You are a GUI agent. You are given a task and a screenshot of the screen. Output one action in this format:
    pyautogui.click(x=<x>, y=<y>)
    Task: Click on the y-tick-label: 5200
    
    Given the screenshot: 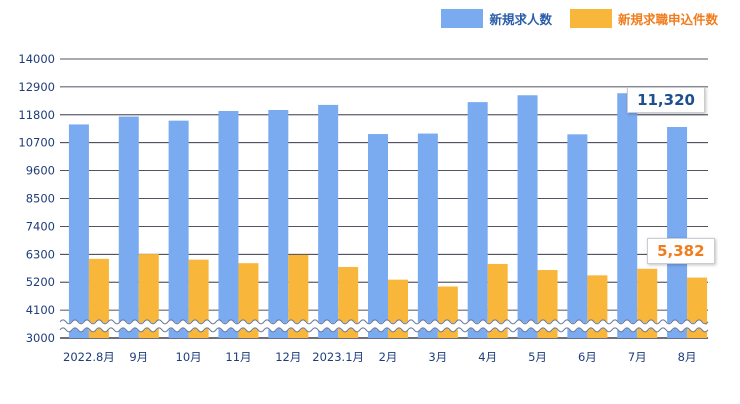 What is the action you would take?
    pyautogui.click(x=40, y=282)
    